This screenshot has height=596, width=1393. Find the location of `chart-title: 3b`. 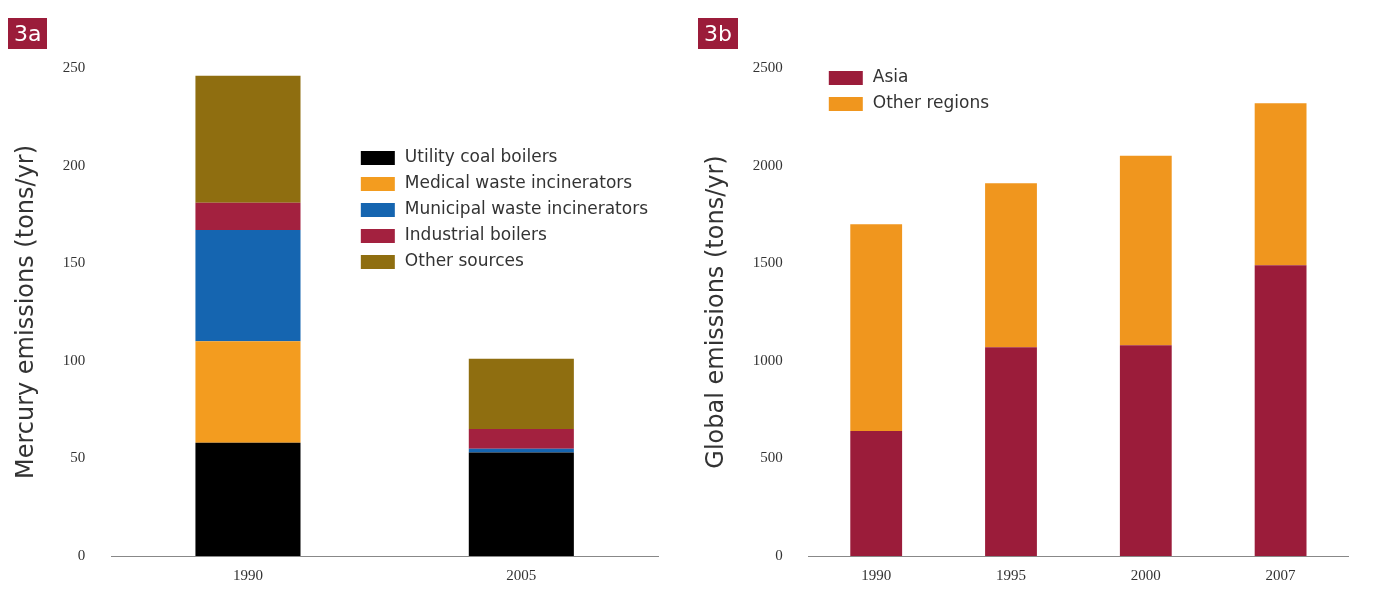

chart-title: 3b is located at coordinates (718, 33).